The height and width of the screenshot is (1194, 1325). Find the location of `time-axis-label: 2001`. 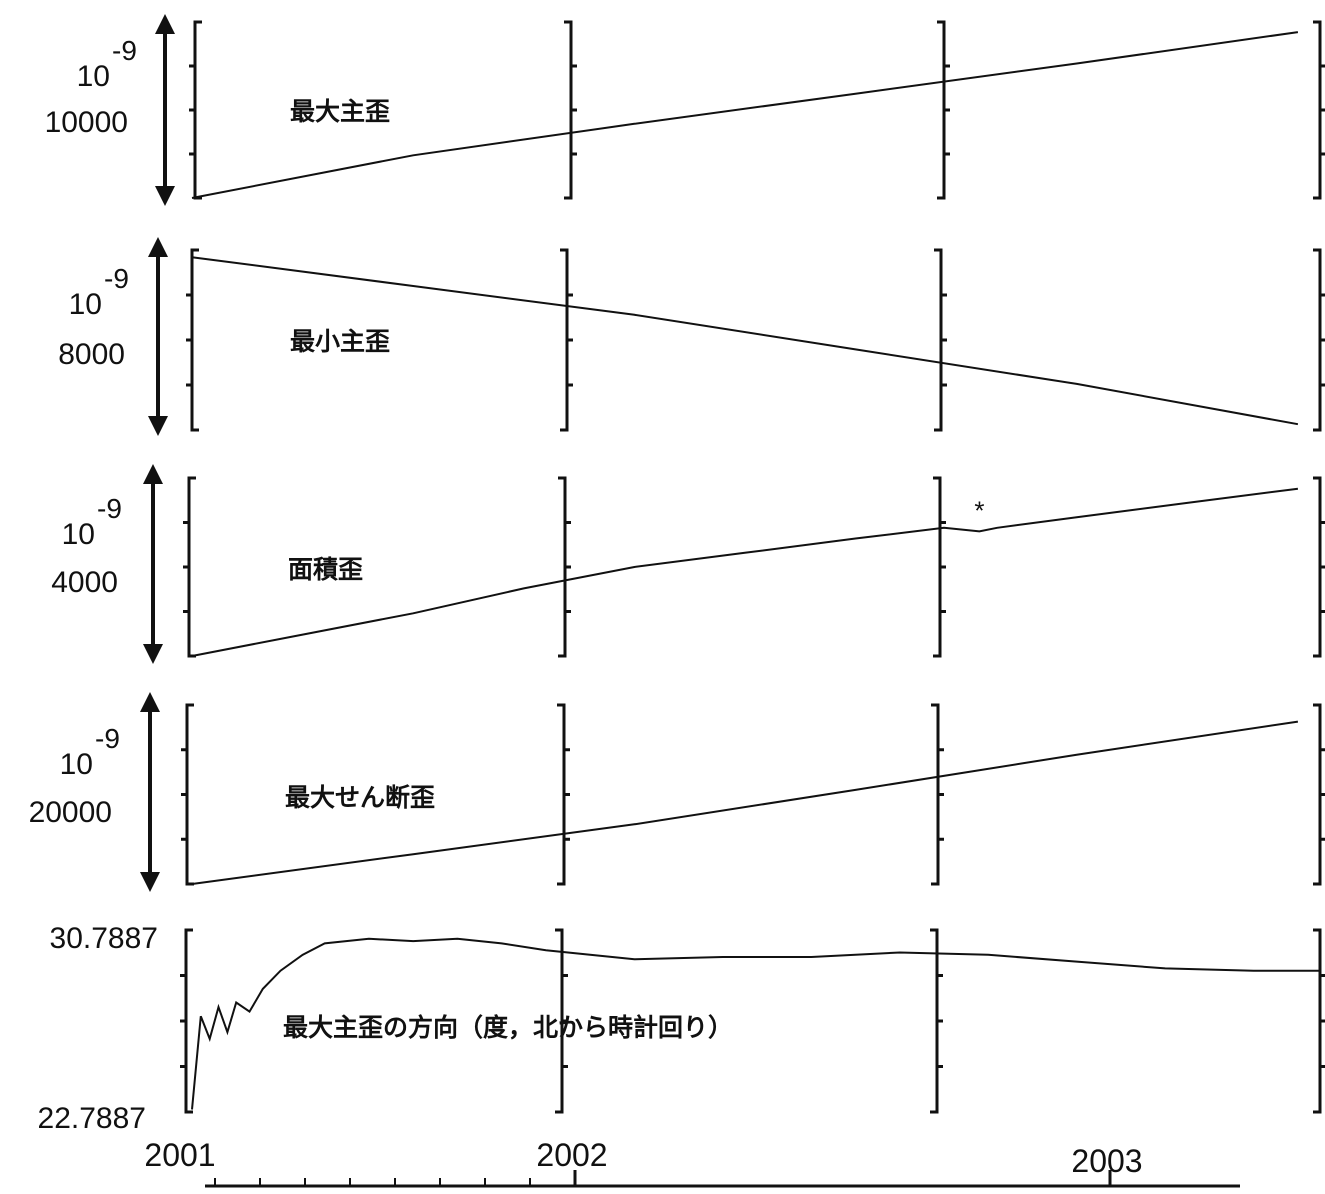

time-axis-label: 2001 is located at coordinates (179, 1155).